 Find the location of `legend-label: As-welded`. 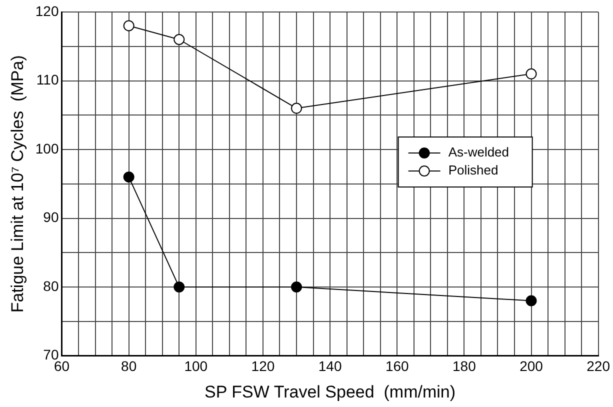

legend-label: As-welded is located at coordinates (479, 152).